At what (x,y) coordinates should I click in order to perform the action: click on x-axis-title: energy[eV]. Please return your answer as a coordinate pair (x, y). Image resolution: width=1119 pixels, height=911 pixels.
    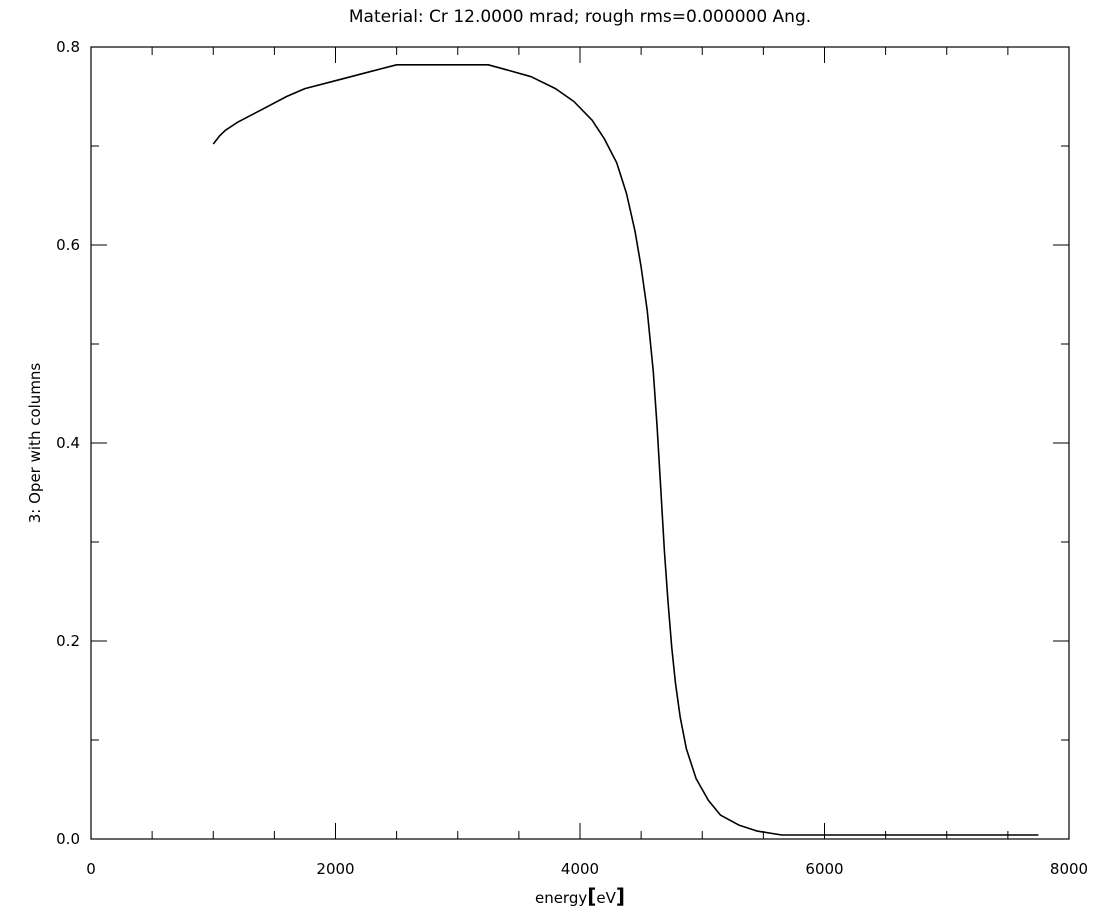
    Looking at the image, I should click on (580, 896).